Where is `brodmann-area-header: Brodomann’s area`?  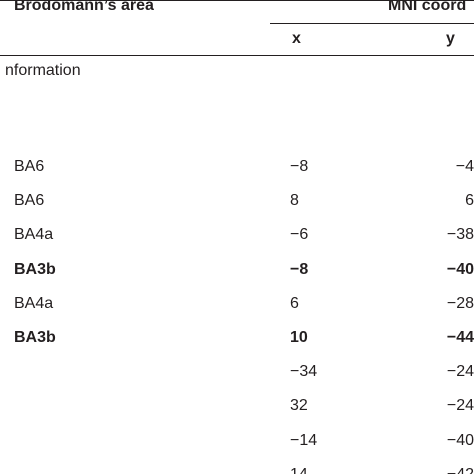 brodmann-area-header: Brodomann’s area is located at coordinates (84, 7).